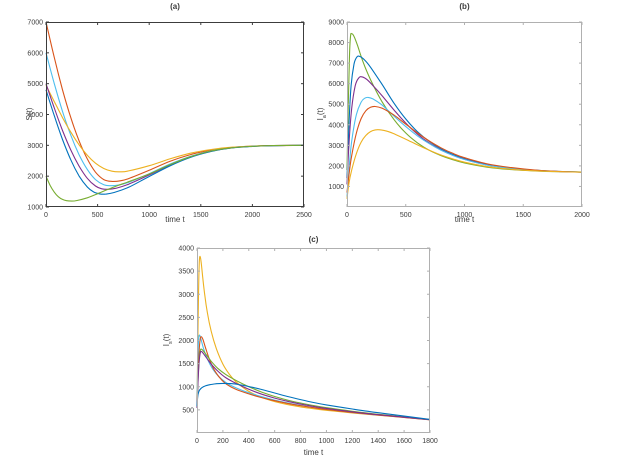 This screenshot has width=630, height=467. Describe the element at coordinates (301, 441) in the screenshot. I see `x-tick-label: 800` at that location.